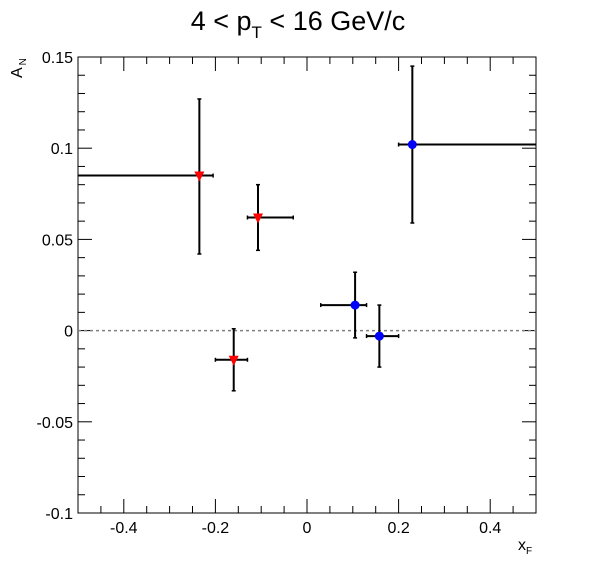 Image resolution: width=596 pixels, height=572 pixels. I want to click on x-axis-title: xF, so click(525, 547).